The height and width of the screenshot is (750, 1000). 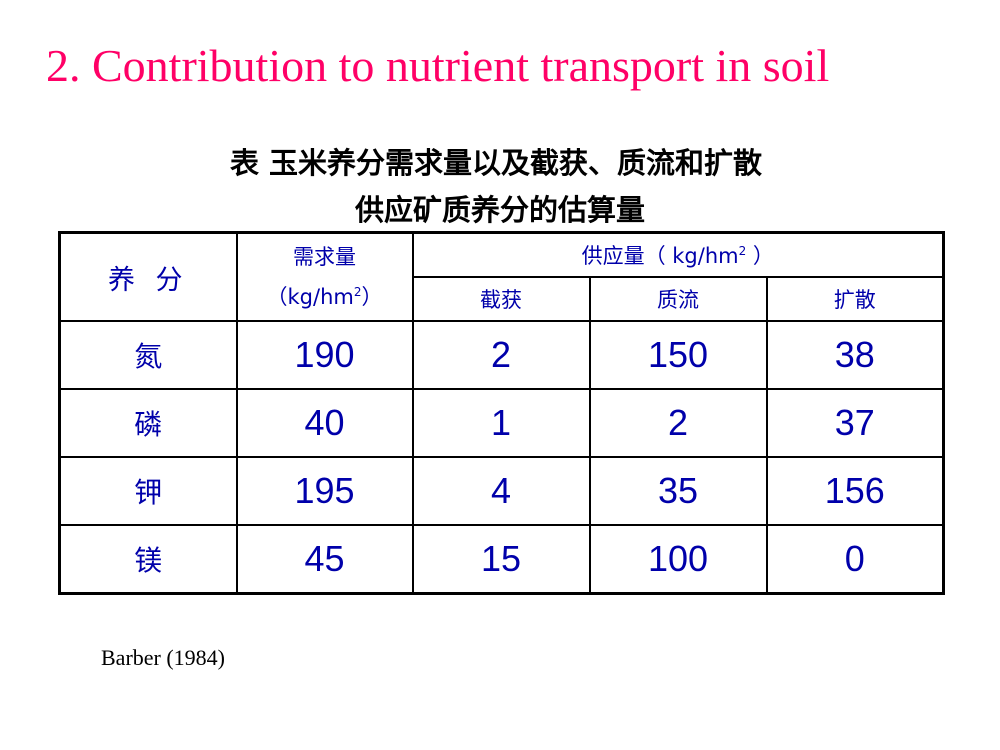 I want to click on cell-demand: 45, so click(x=324, y=559).